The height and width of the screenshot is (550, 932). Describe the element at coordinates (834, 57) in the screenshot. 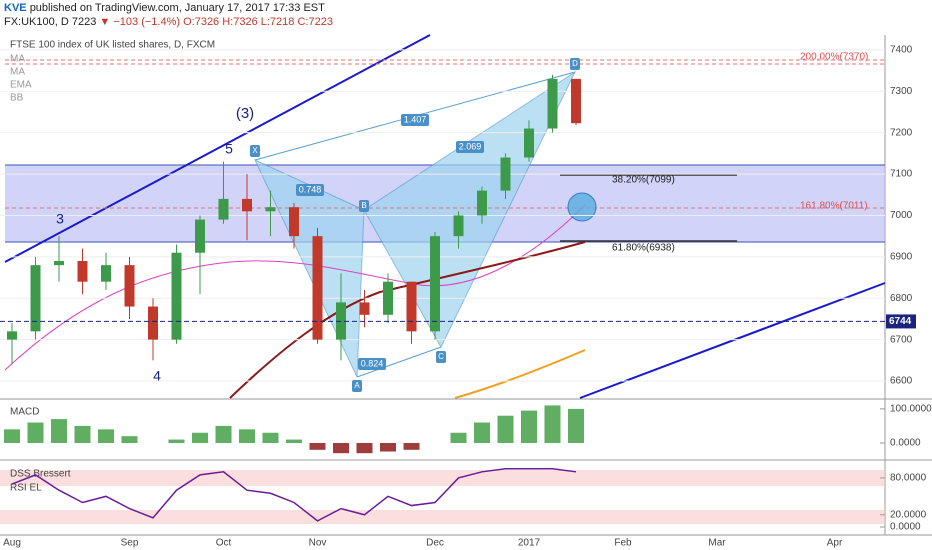

I see `fi-label: 200.00%(7370)` at that location.